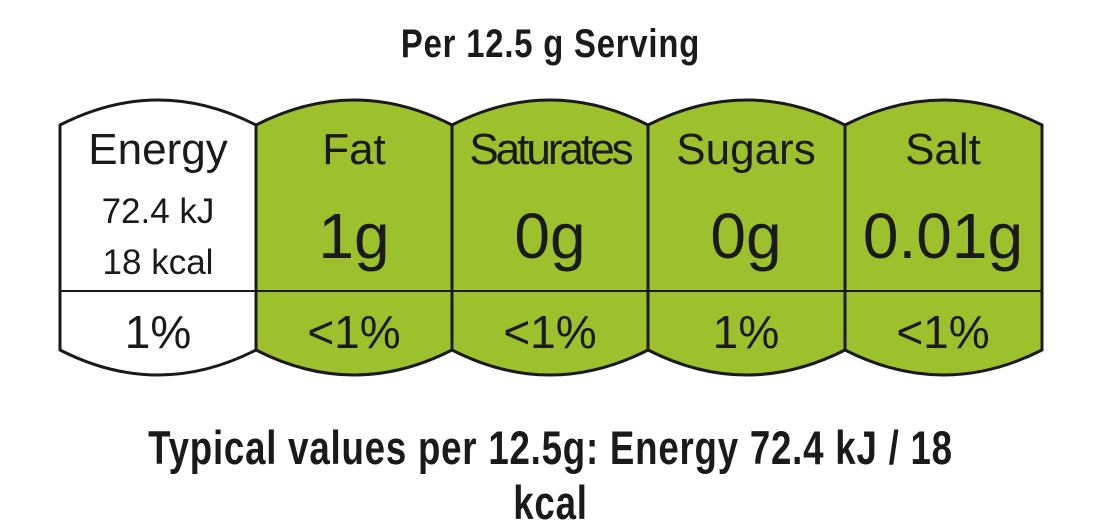 This screenshot has width=1101, height=530. Describe the element at coordinates (158, 149) in the screenshot. I see `nutrient-name: Energy` at that location.